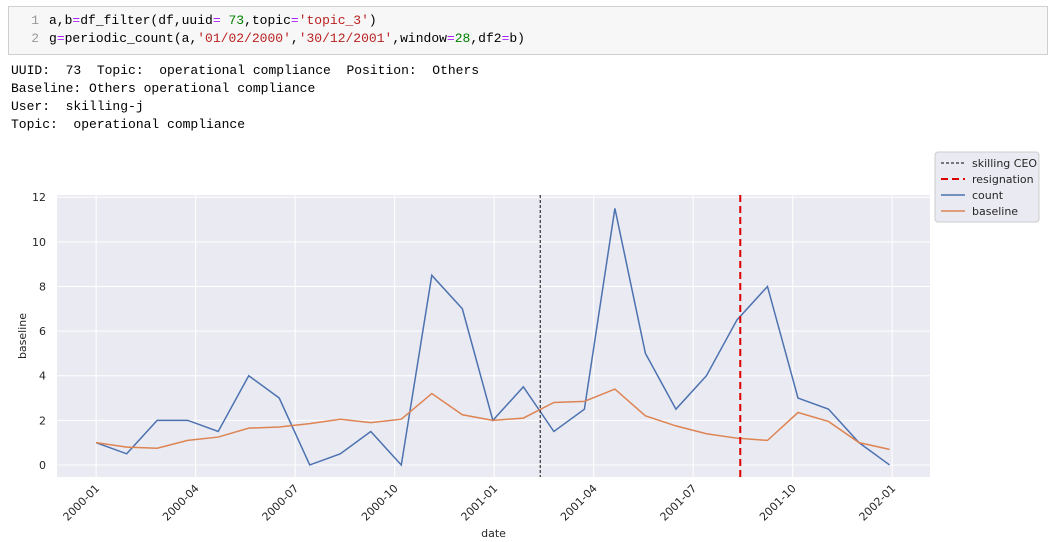 Image resolution: width=1056 pixels, height=542 pixels. Describe the element at coordinates (294, 38) in the screenshot. I see `code-token: ,` at that location.